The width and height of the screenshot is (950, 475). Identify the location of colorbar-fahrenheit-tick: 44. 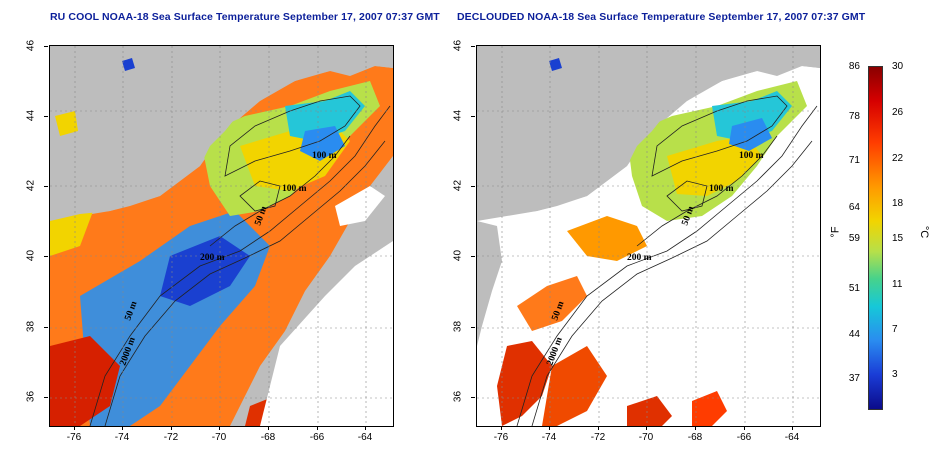
(854, 334).